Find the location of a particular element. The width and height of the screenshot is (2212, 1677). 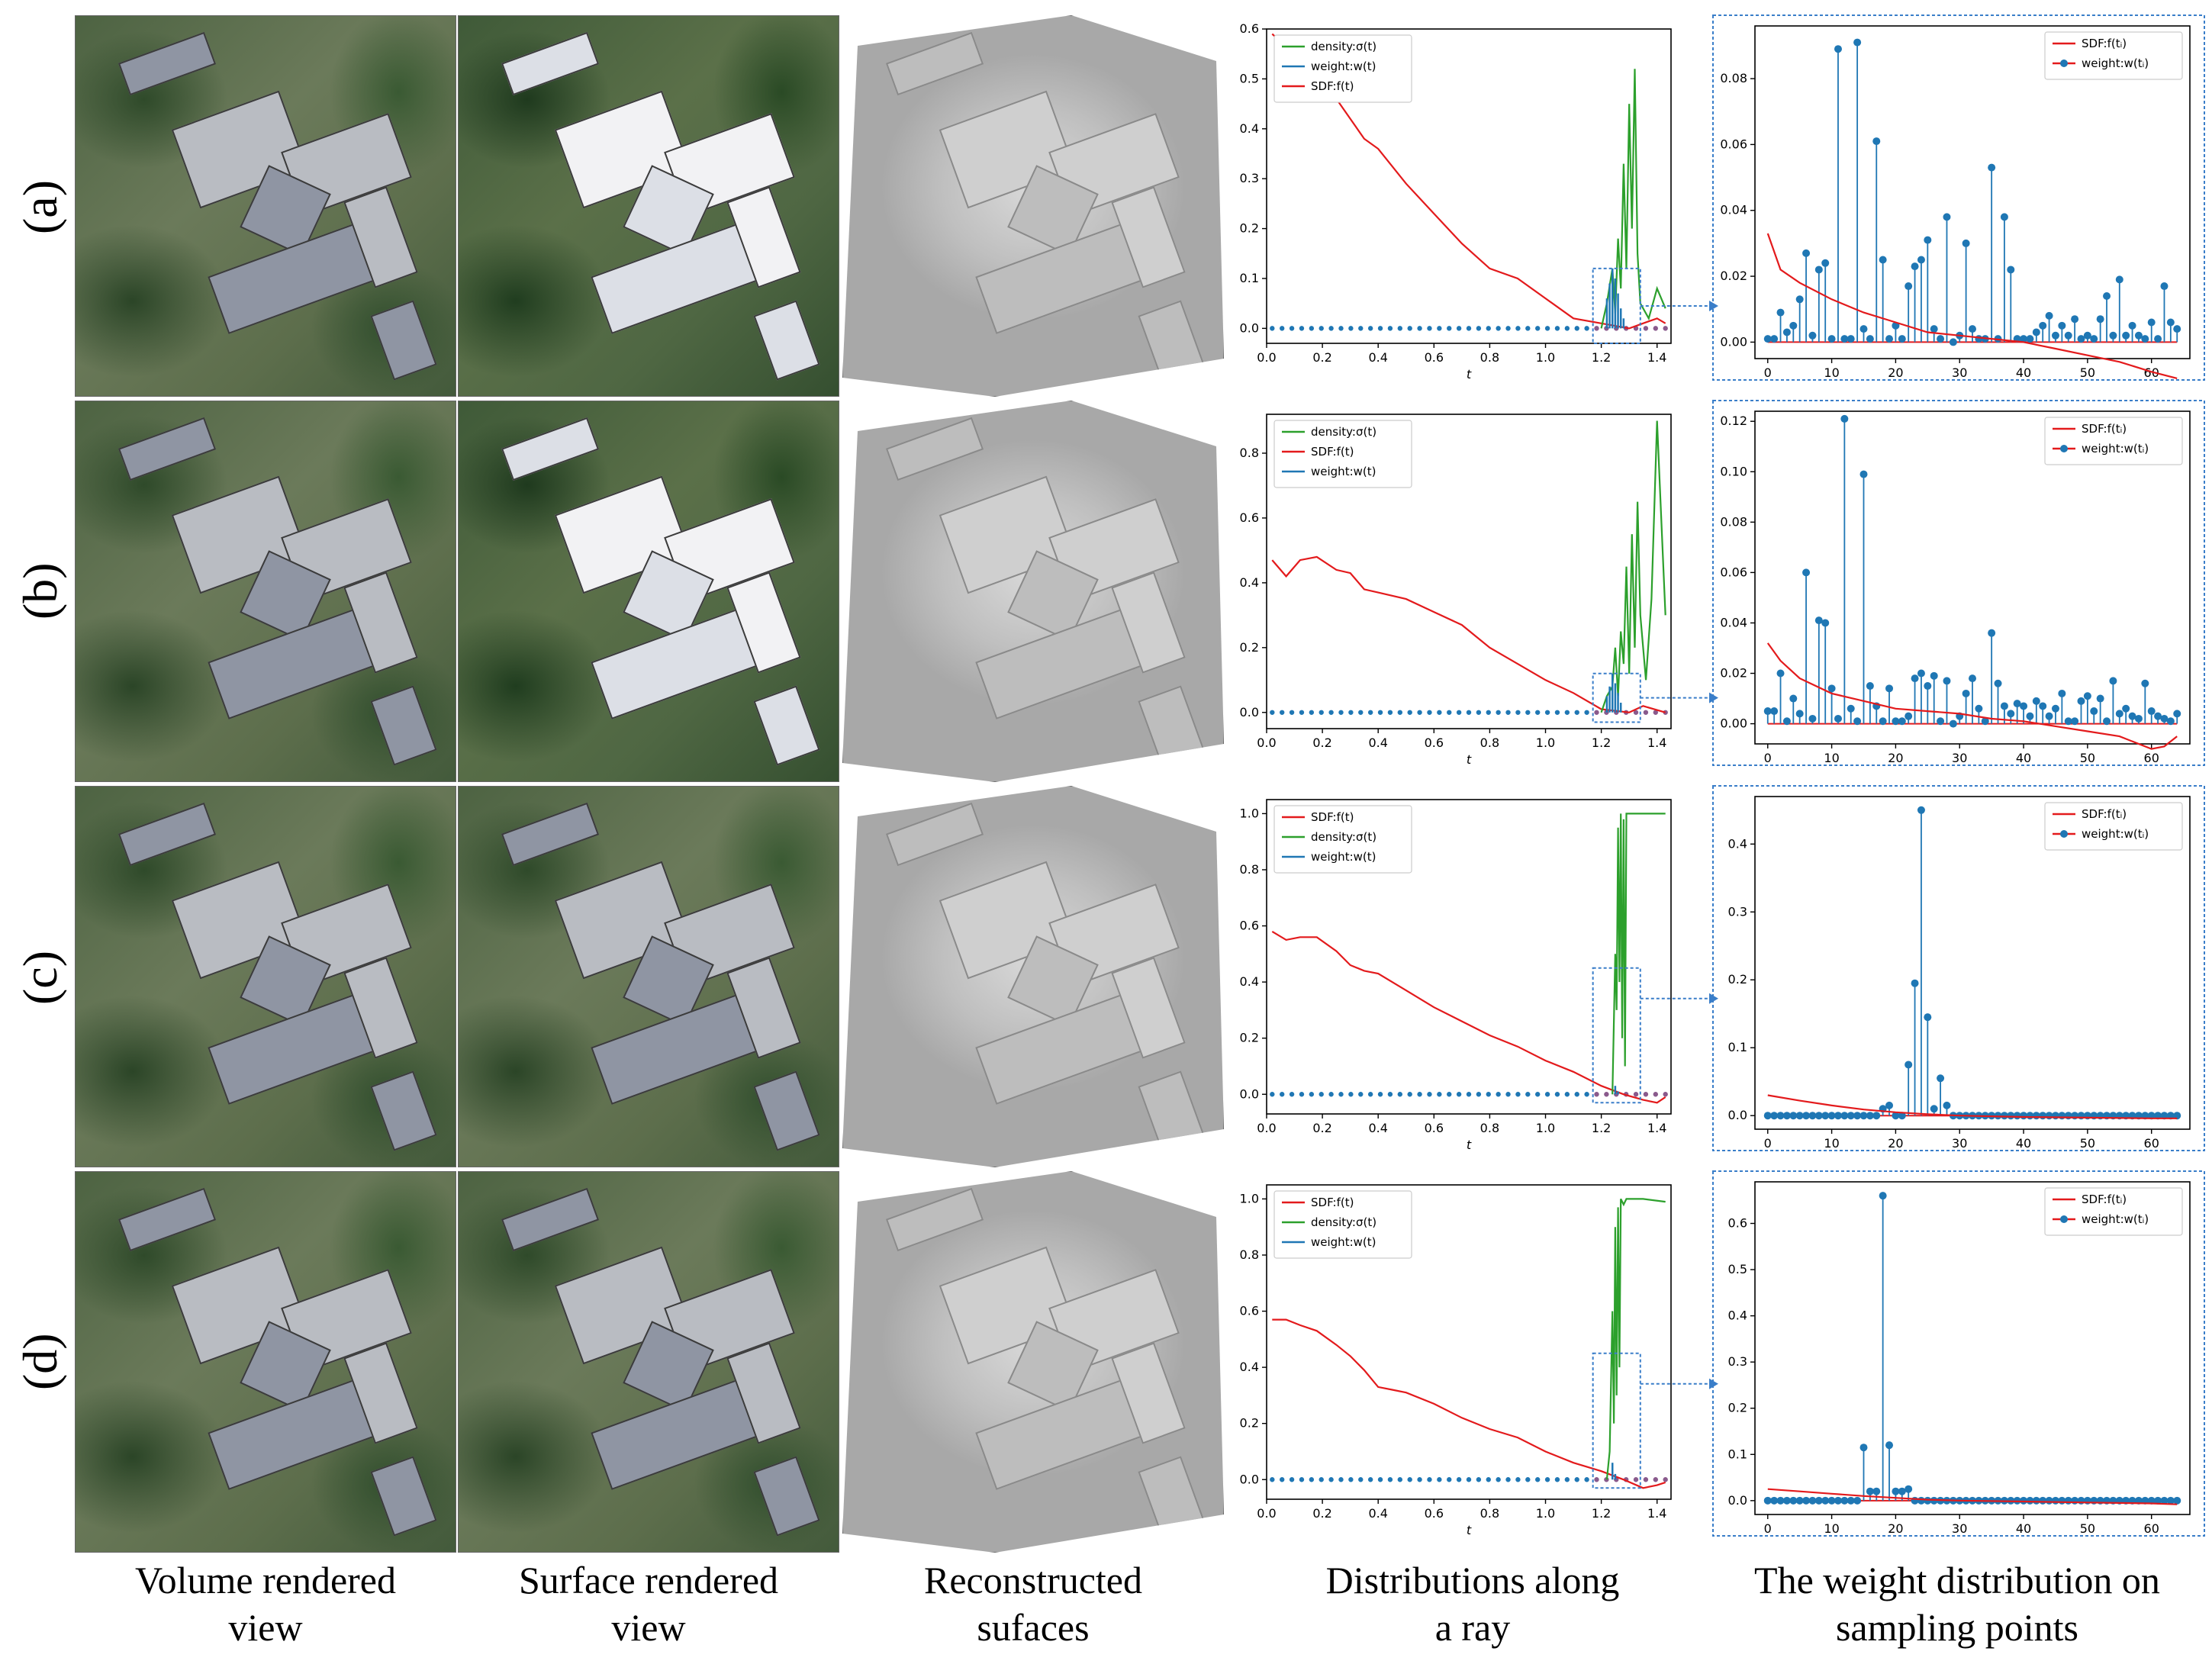

surface-rendered-view-b is located at coordinates (648, 591).